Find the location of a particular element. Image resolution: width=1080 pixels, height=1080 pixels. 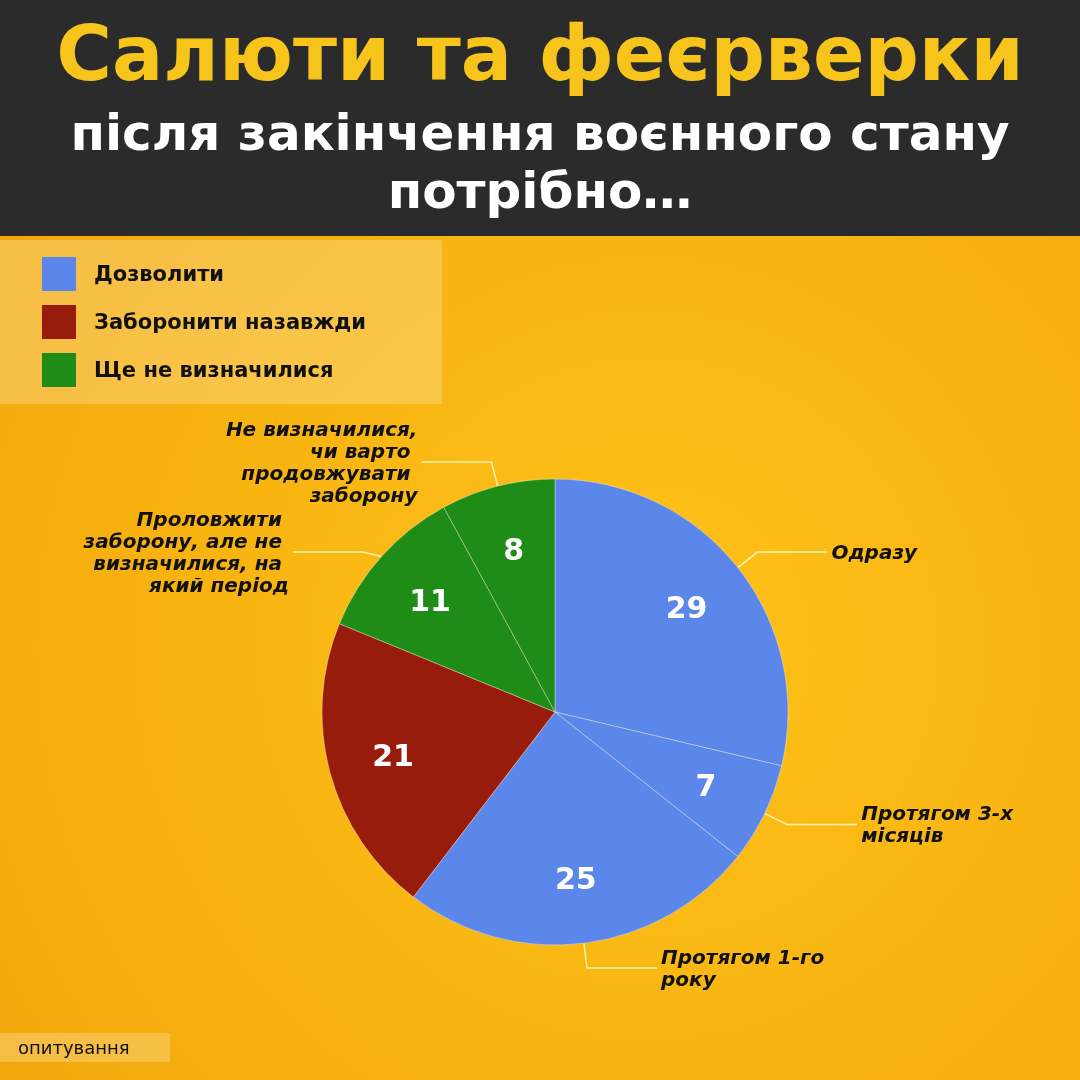

data-label: 29 is located at coordinates (686, 608).